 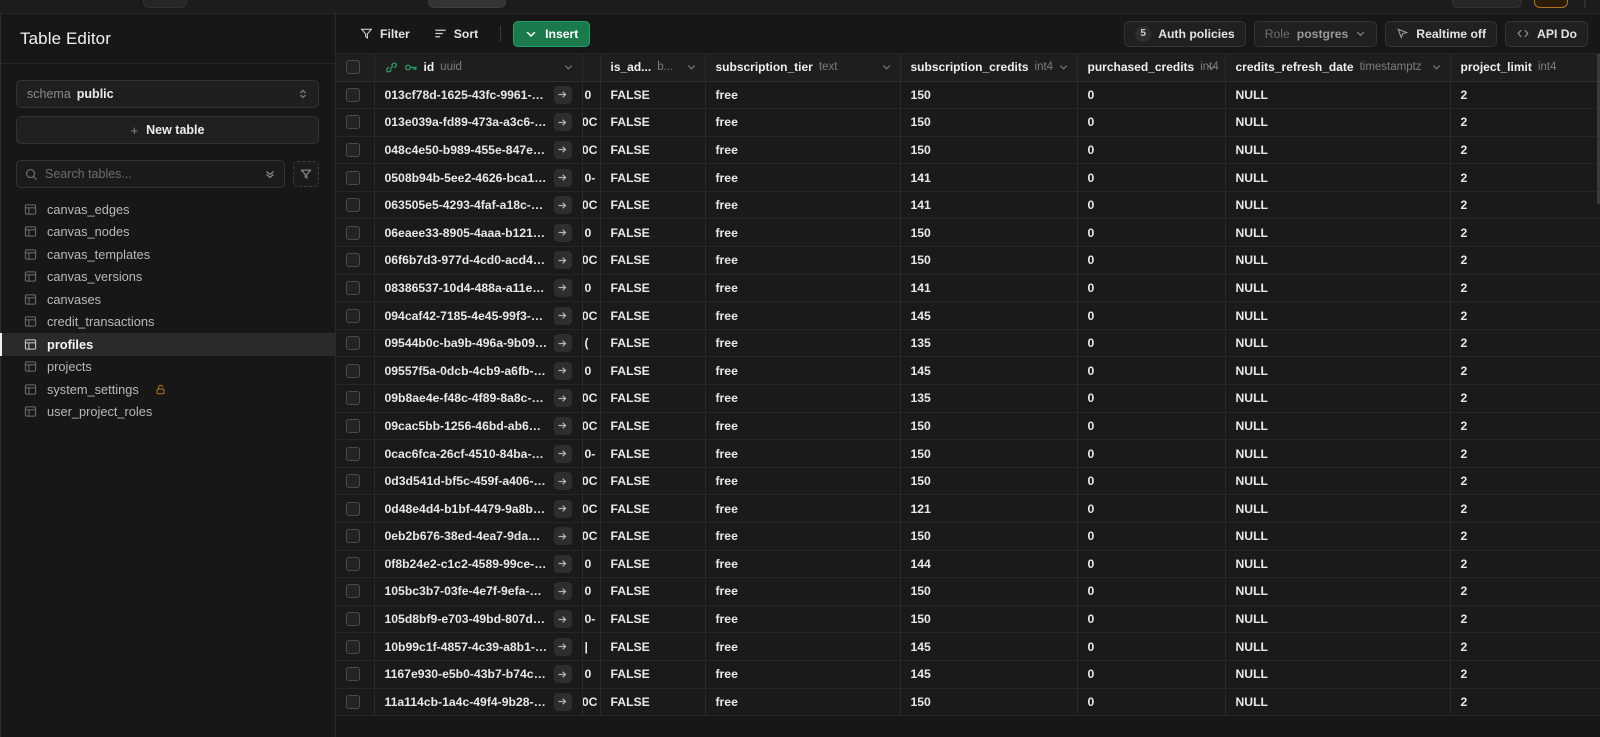 What do you see at coordinates (167, 389) in the screenshot?
I see `sidebar-item-system_settings: system_settings` at bounding box center [167, 389].